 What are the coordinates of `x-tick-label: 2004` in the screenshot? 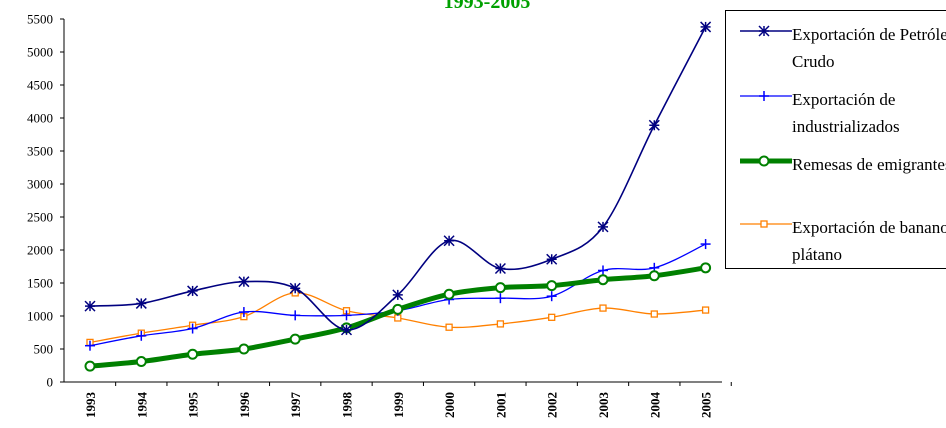 It's located at (654, 405).